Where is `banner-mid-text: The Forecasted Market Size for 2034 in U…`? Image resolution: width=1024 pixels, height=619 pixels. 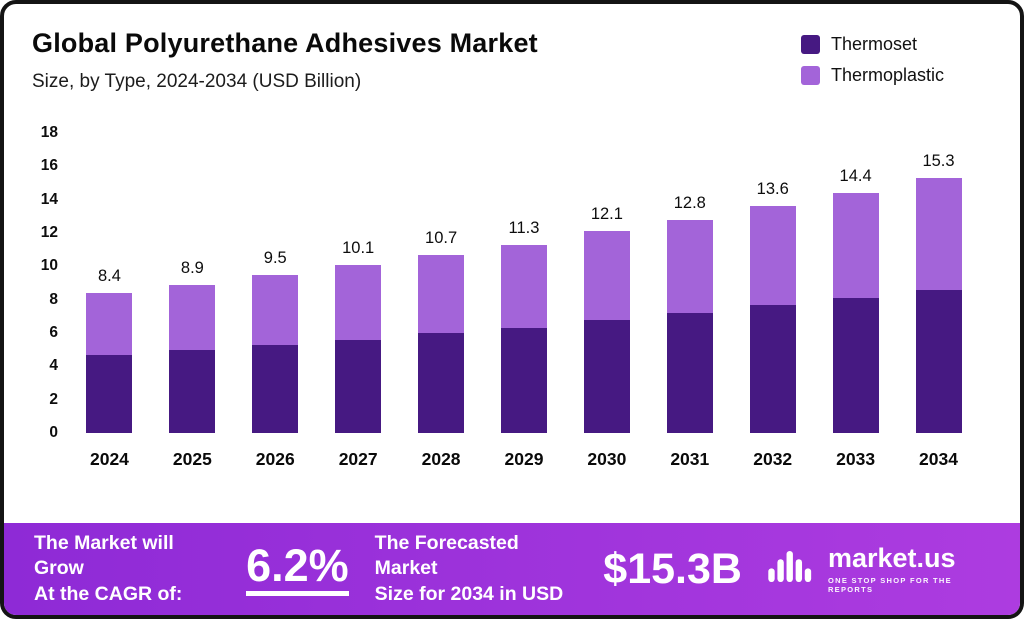
banner-mid-text: The Forecasted Market Size for 2034 in U… is located at coordinates (476, 569).